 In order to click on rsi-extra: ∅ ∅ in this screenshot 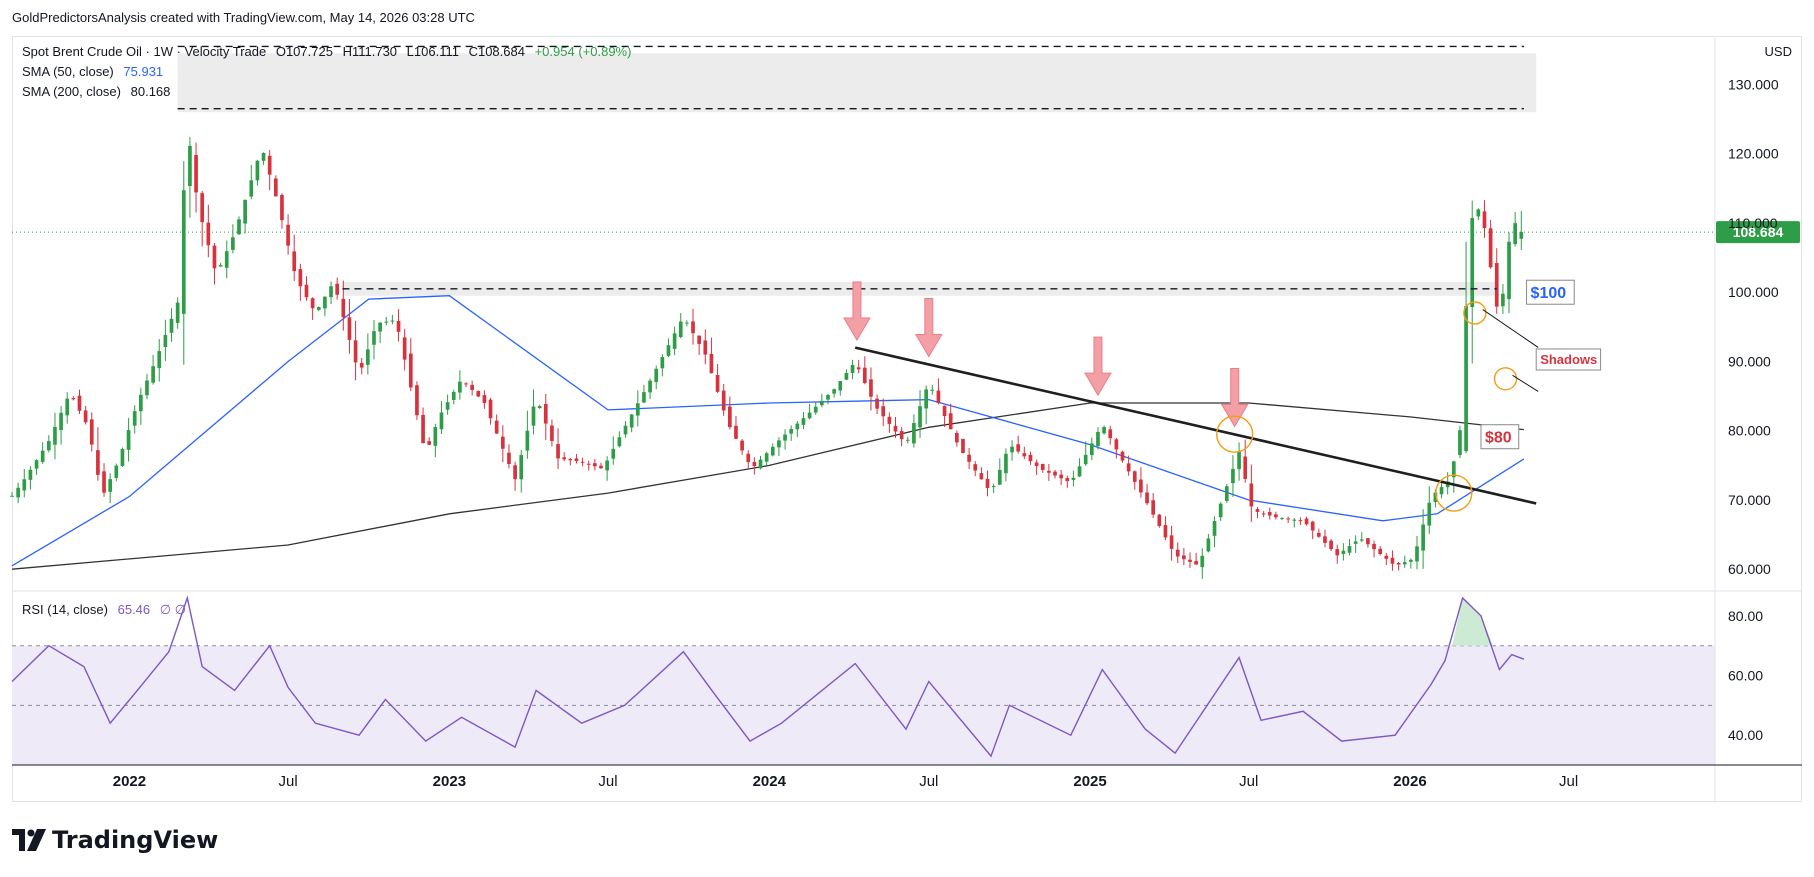, I will do `click(173, 609)`.